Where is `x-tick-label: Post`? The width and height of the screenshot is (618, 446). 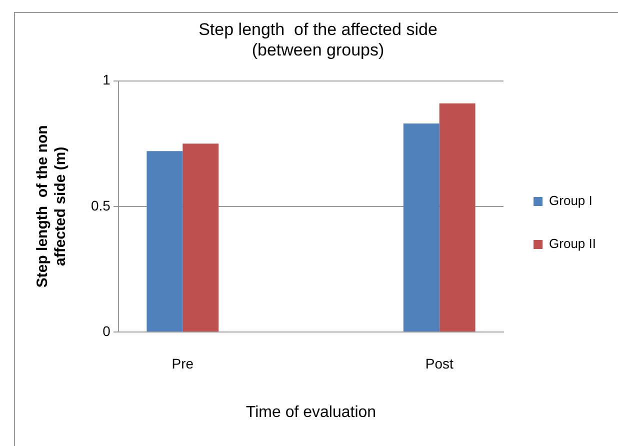 x-tick-label: Post is located at coordinates (439, 363).